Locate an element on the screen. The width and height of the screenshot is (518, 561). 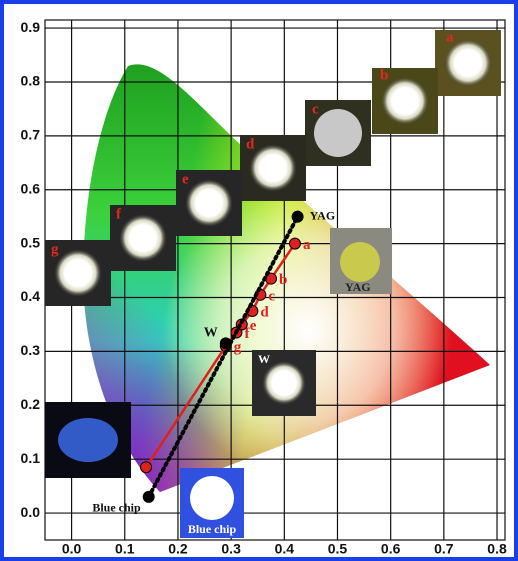
photo: c is located at coordinates (338, 133).